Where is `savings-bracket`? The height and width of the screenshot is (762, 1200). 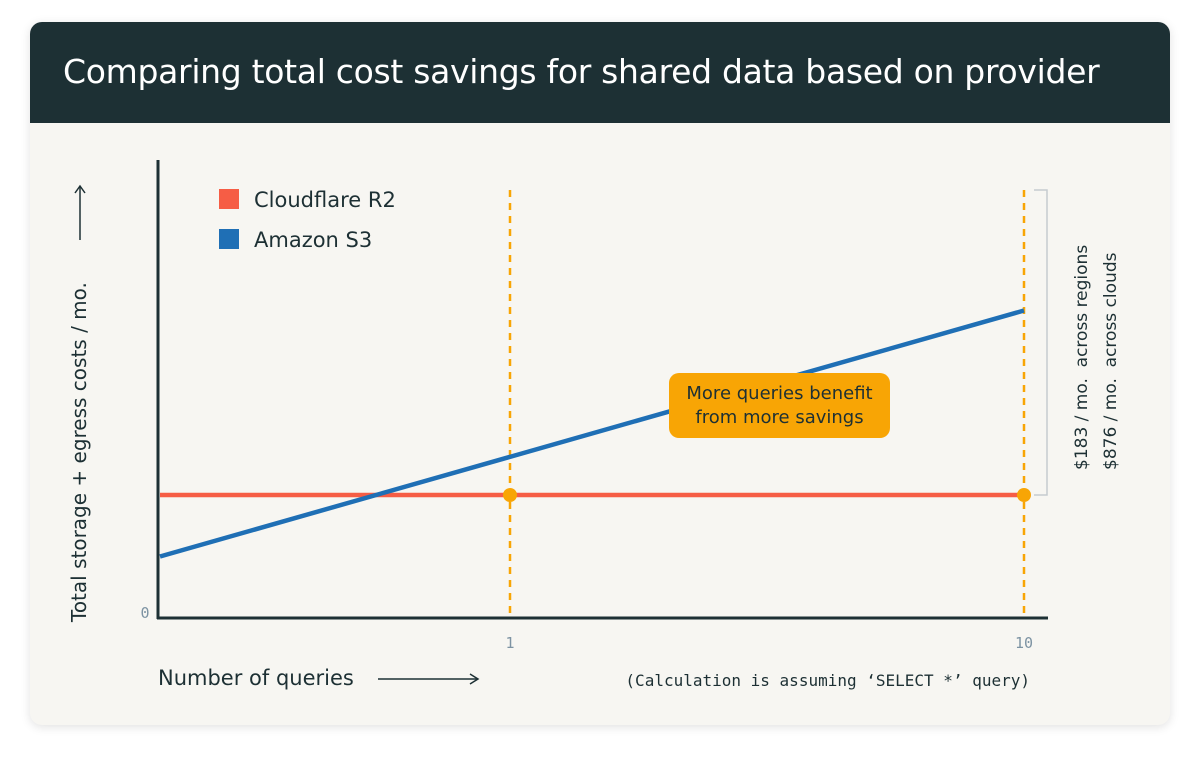
savings-bracket is located at coordinates (1041, 342).